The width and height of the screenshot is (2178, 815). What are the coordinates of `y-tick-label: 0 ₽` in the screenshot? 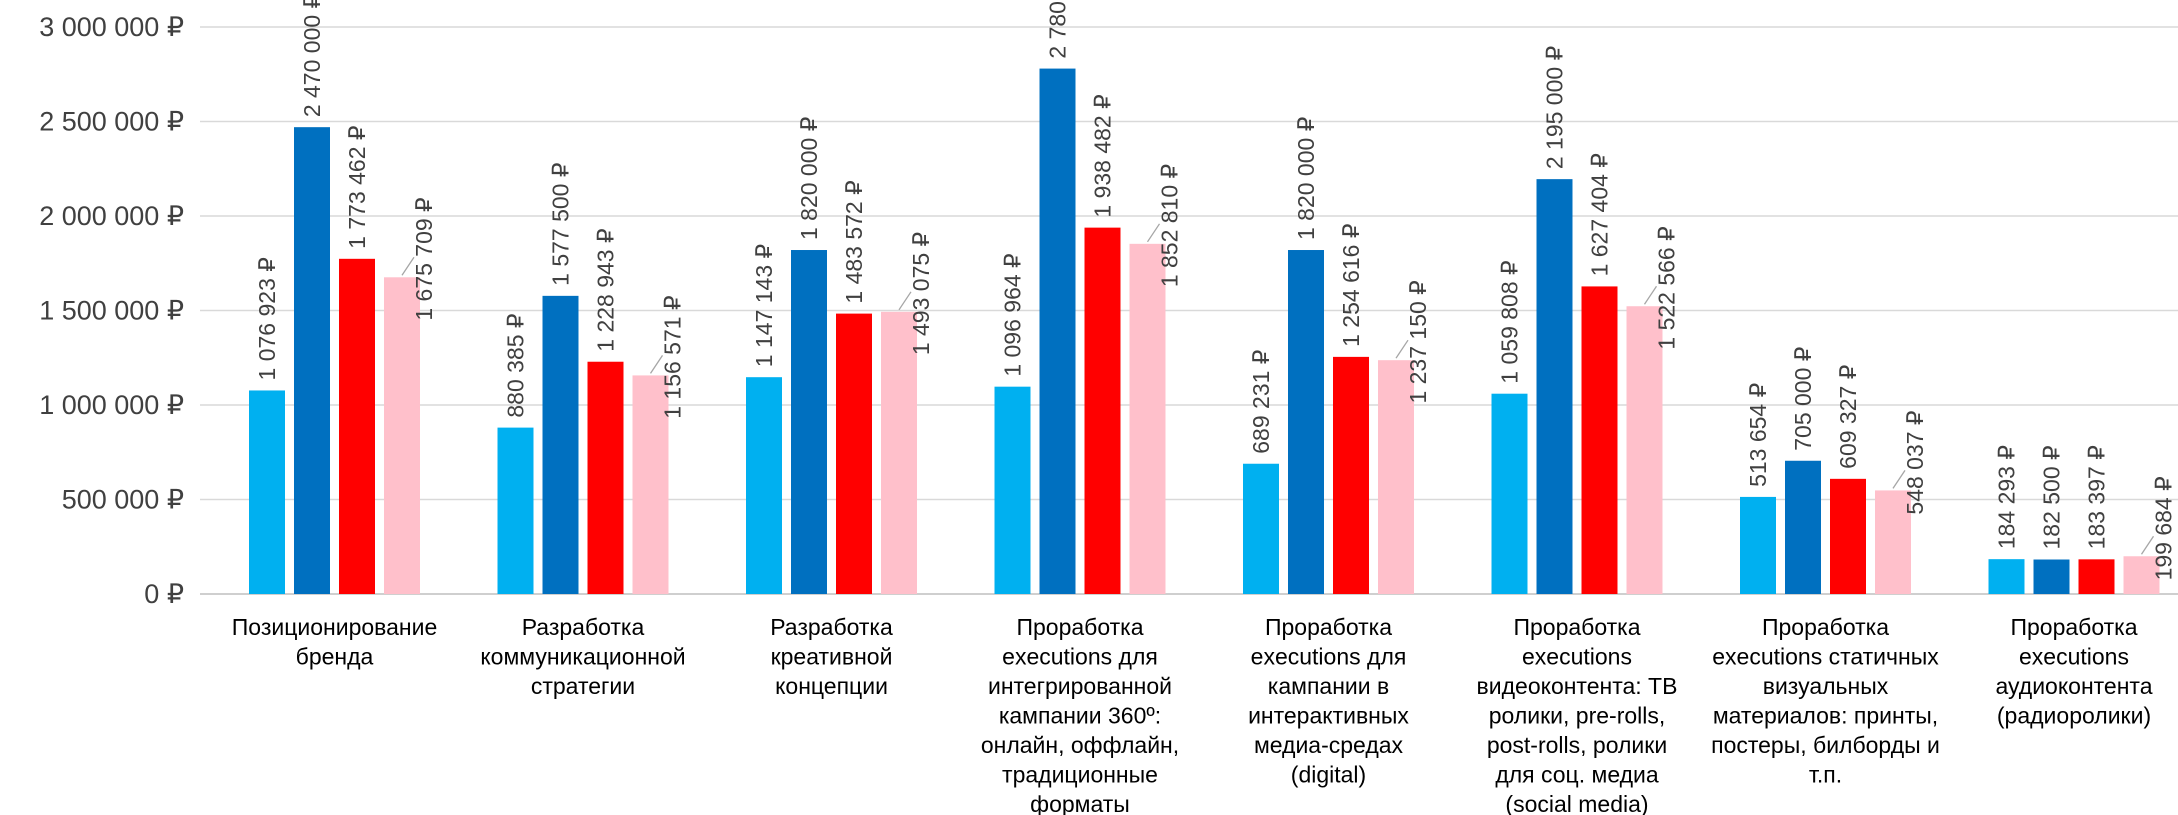 It's located at (164, 594).